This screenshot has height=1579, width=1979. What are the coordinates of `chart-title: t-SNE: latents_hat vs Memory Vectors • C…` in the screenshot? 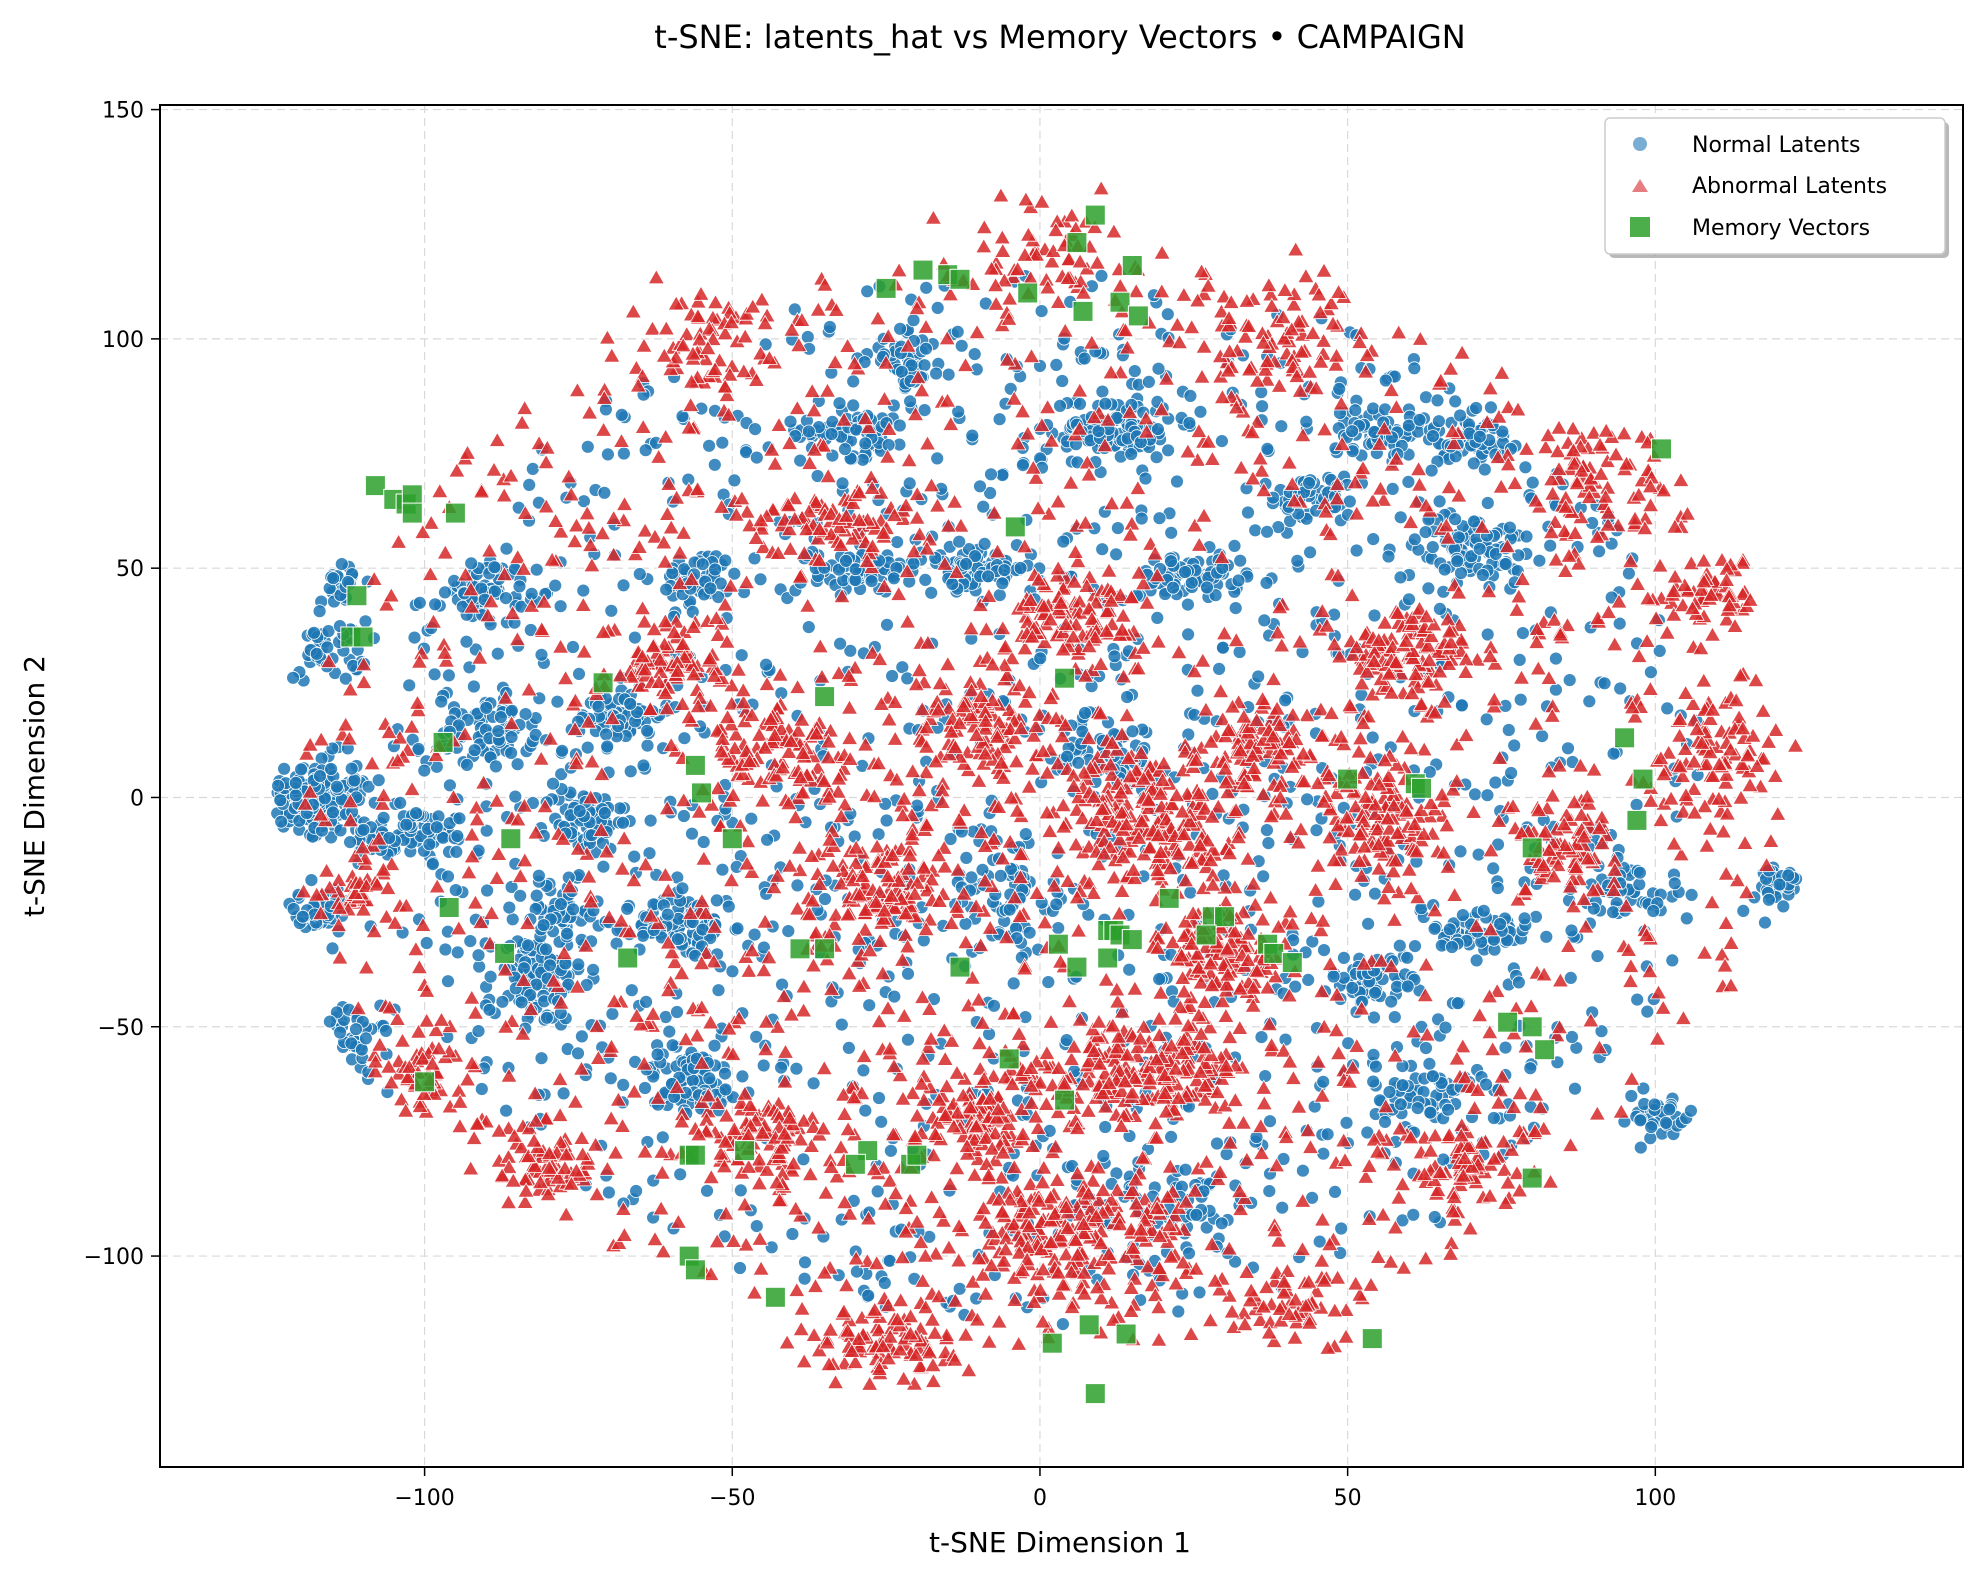 It's located at (1059, 37).